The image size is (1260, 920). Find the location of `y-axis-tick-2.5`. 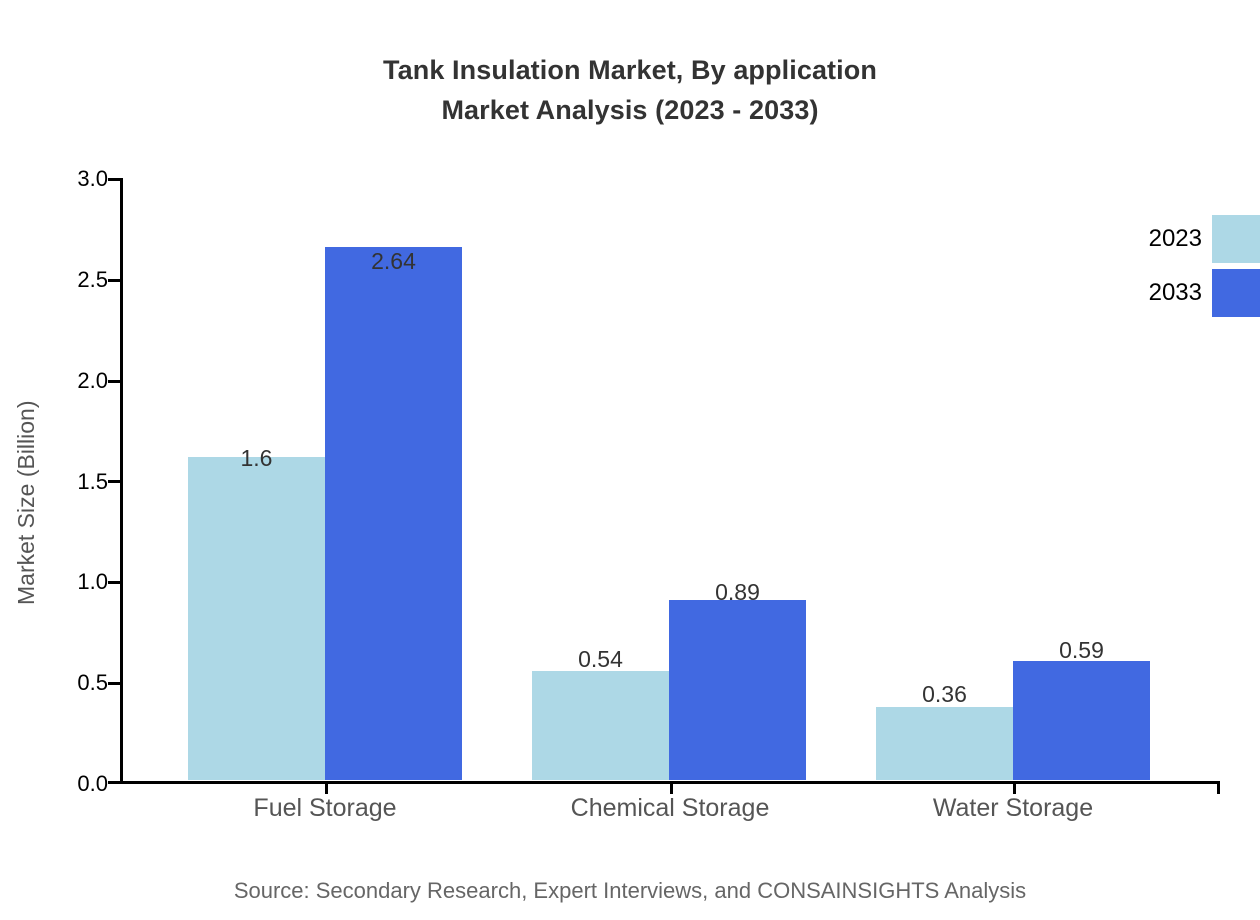

y-axis-tick-2.5 is located at coordinates (114, 280).